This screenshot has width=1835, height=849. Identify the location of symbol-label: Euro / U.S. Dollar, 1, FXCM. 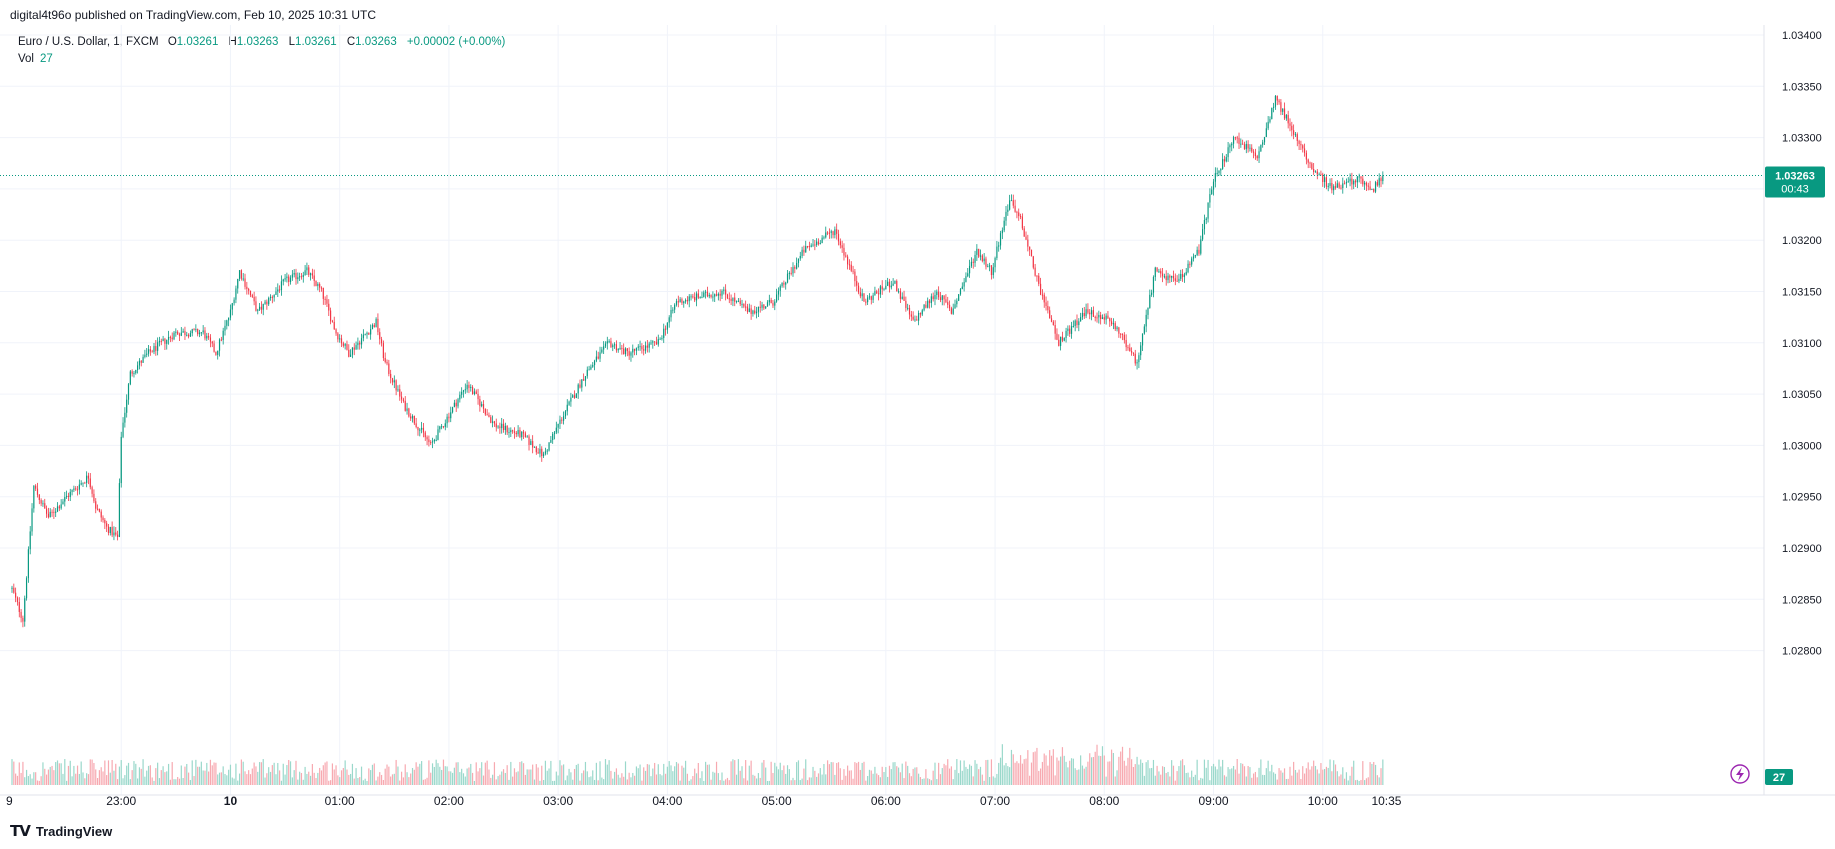
(88, 42).